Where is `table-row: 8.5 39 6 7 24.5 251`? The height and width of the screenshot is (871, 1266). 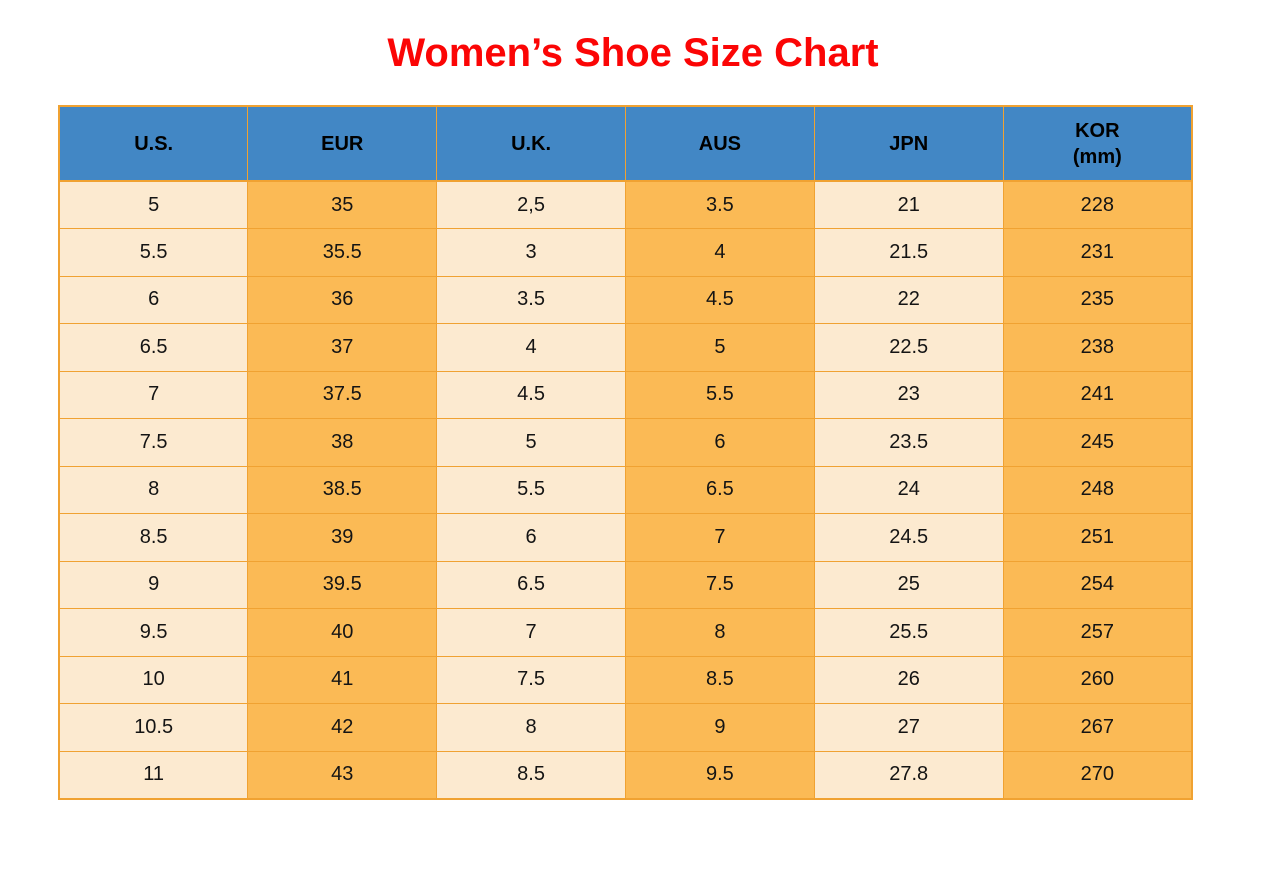 table-row: 8.5 39 6 7 24.5 251 is located at coordinates (625, 537).